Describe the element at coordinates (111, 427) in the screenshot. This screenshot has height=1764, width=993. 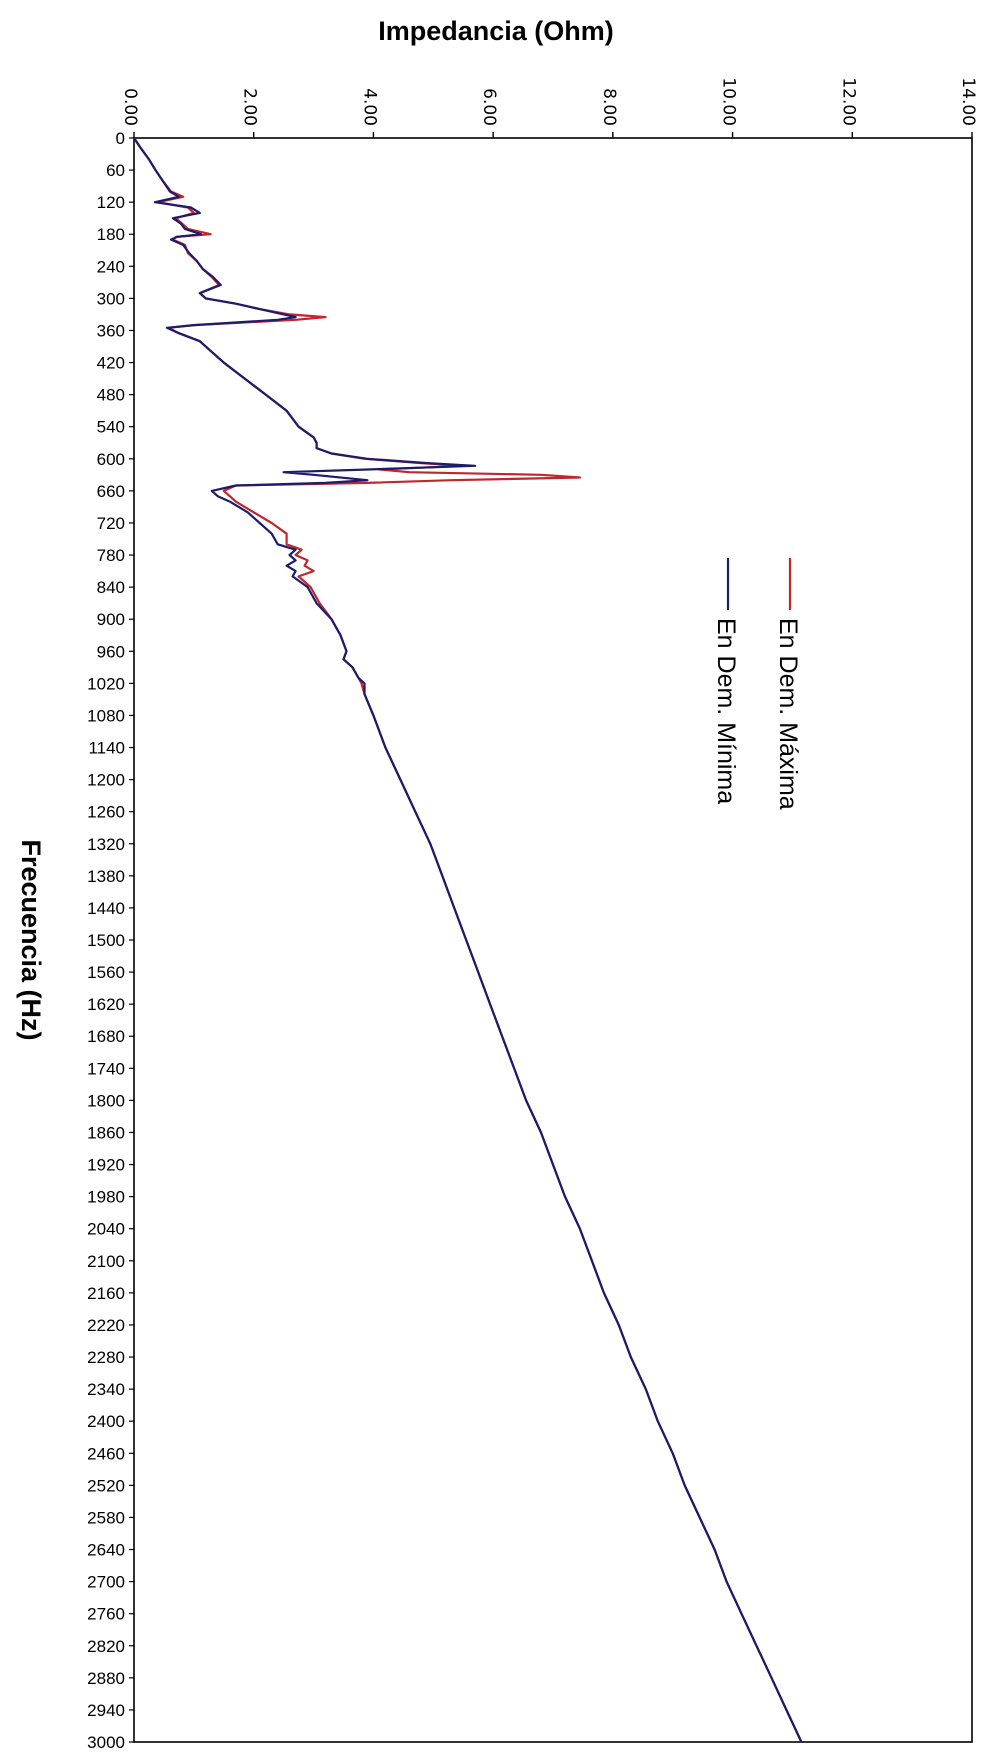
I see `frequency-tick-label: 540` at that location.